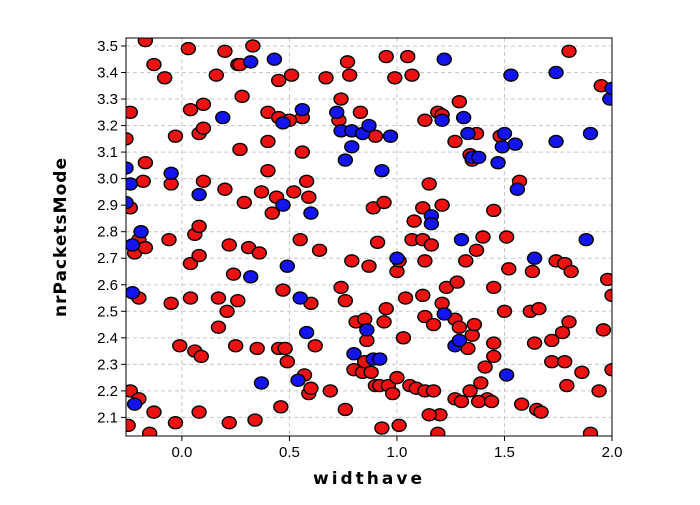 This screenshot has height=505, width=700. Describe the element at coordinates (107, 338) in the screenshot. I see `y-tick-label: 2.4` at that location.